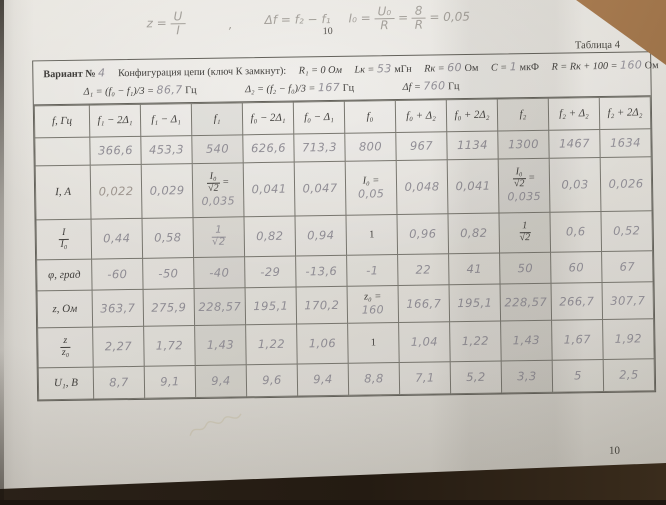  What do you see at coordinates (169, 307) in the screenshot?
I see `table-cell: 275,9` at bounding box center [169, 307].